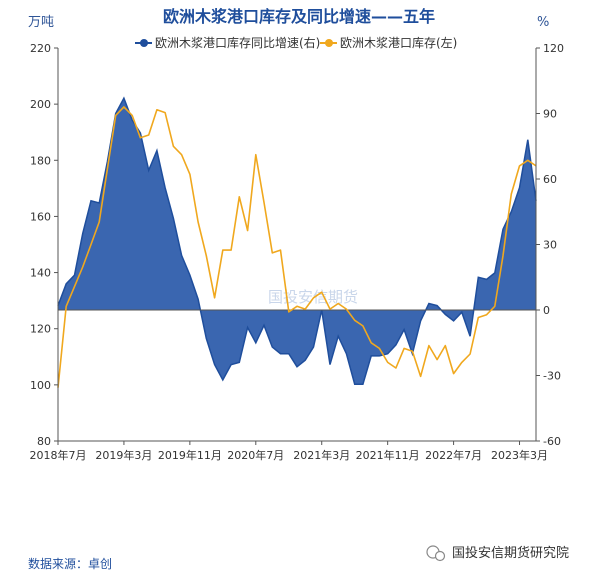 This screenshot has width=599, height=579. What do you see at coordinates (550, 179) in the screenshot?
I see `right-tick-label: 60` at bounding box center [550, 179].